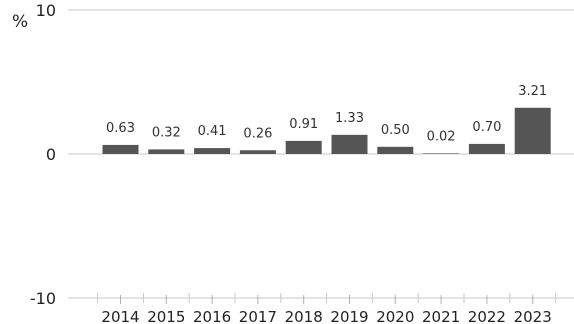  What do you see at coordinates (487, 316) in the screenshot?
I see `x-tick-label: 2022` at bounding box center [487, 316].